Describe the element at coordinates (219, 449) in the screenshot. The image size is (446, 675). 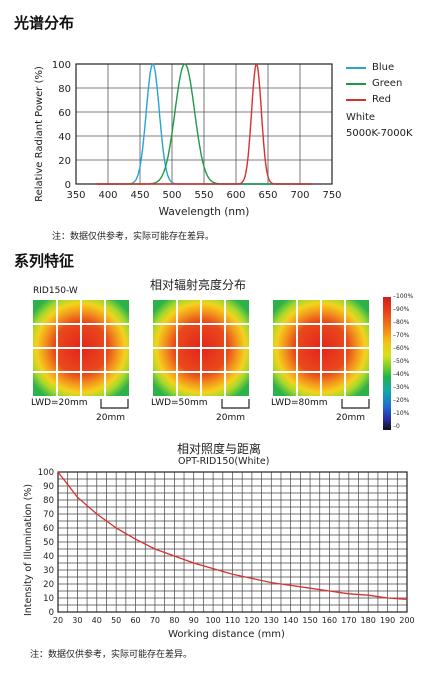
I see `distance-chart-title: 相对照度与距离` at that location.